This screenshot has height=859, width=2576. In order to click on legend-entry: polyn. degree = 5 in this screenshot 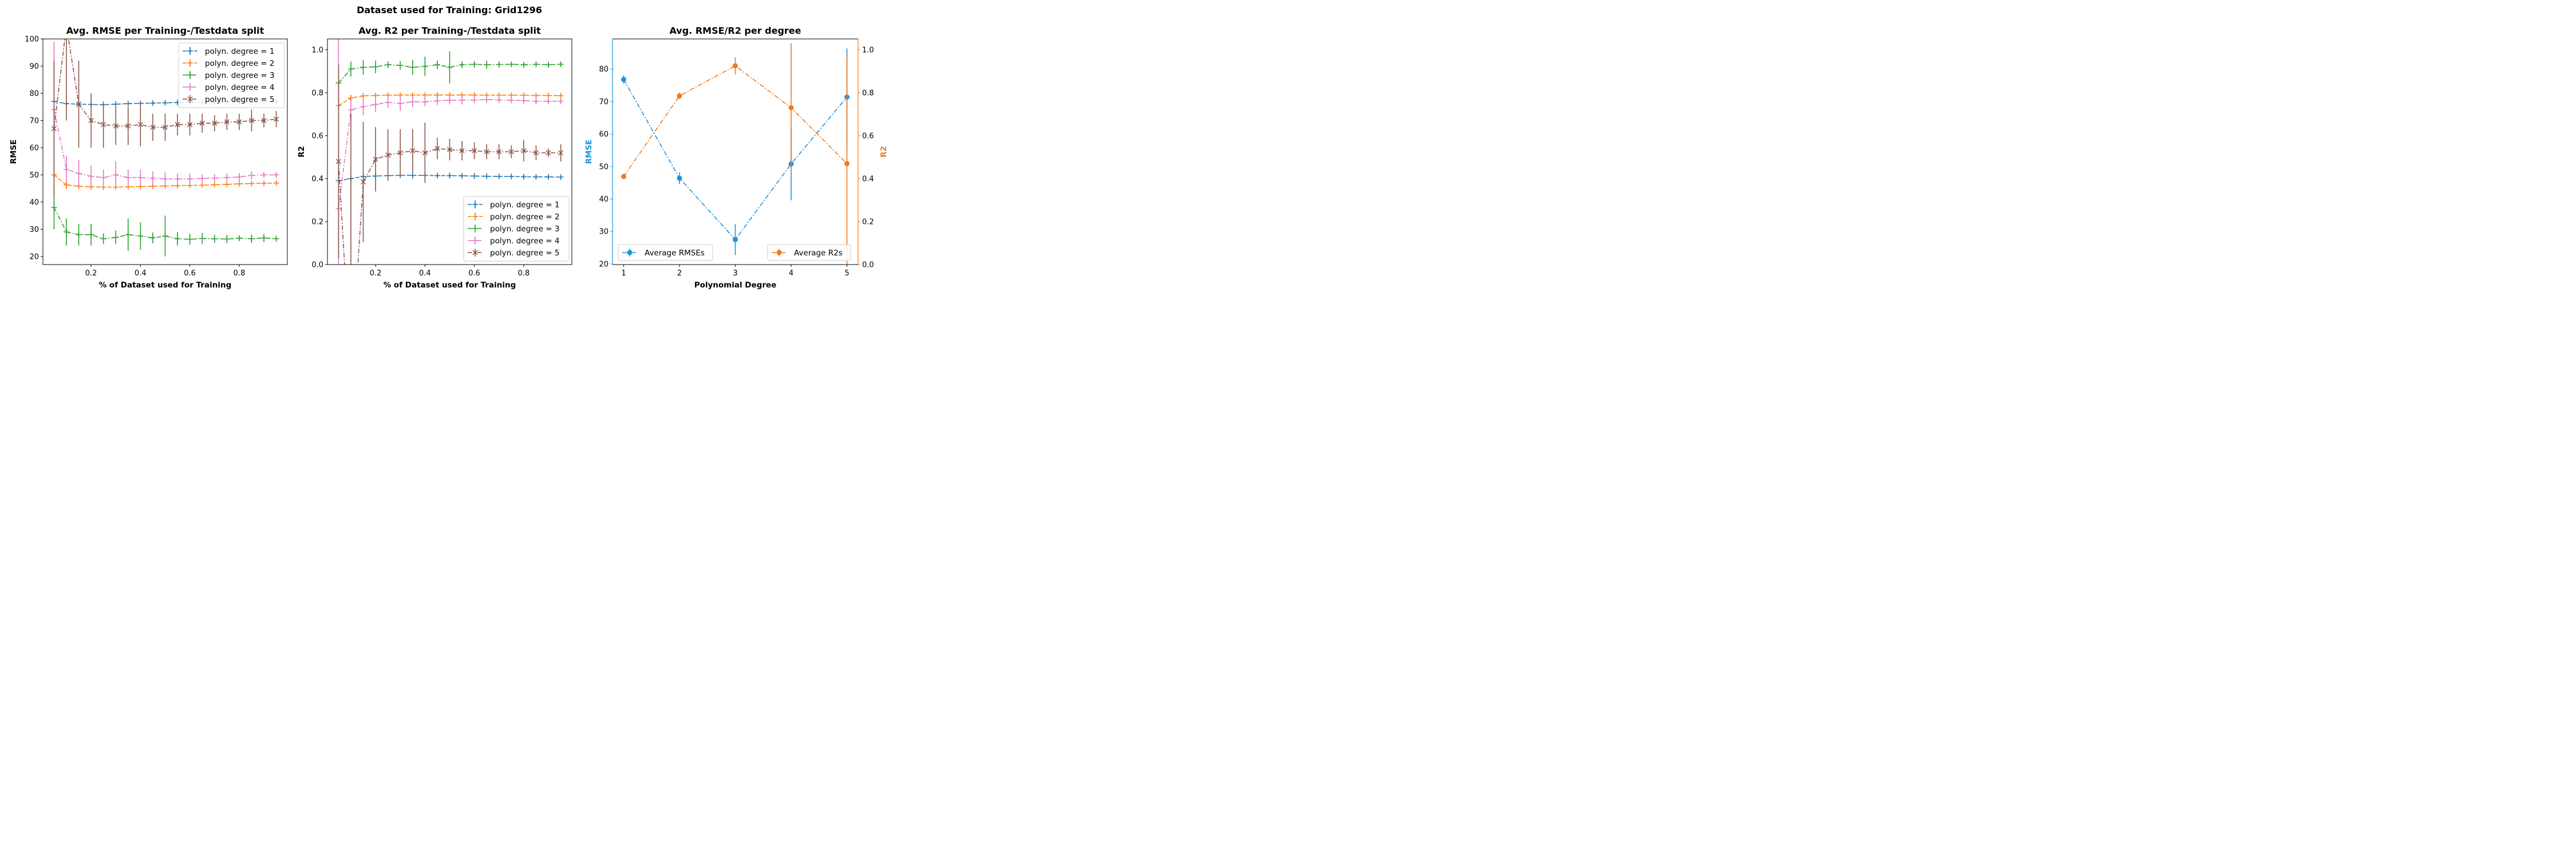, I will do `click(229, 99)`.